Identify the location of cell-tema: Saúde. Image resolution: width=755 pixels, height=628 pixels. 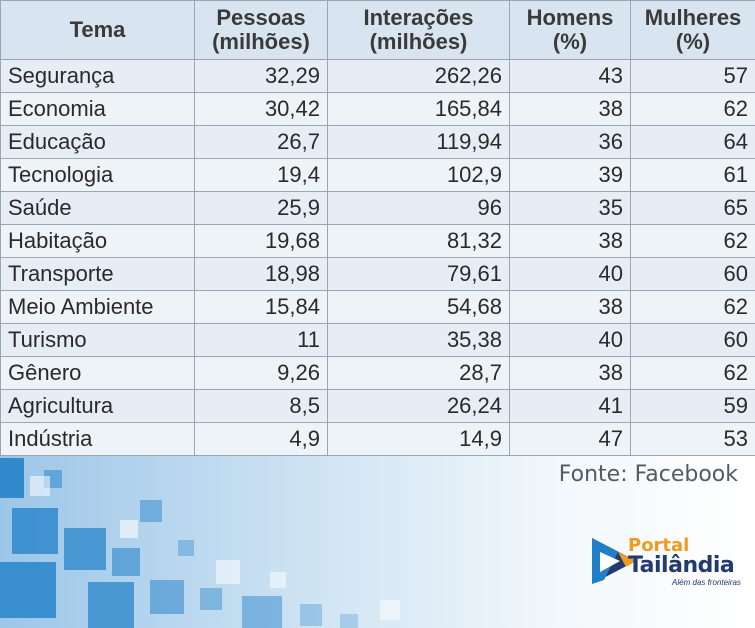
(97, 208).